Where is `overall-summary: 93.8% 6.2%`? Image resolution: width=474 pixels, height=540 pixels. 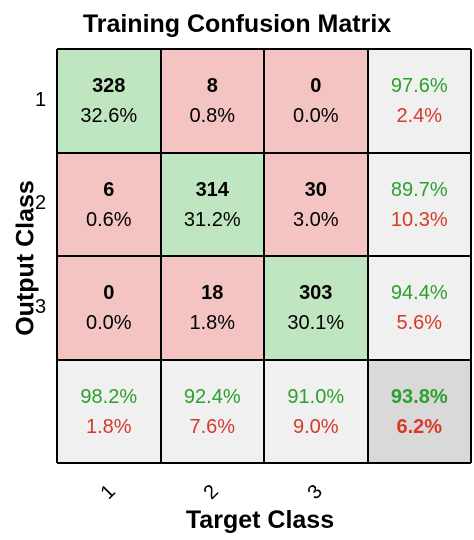 overall-summary: 93.8% 6.2% is located at coordinates (419, 411).